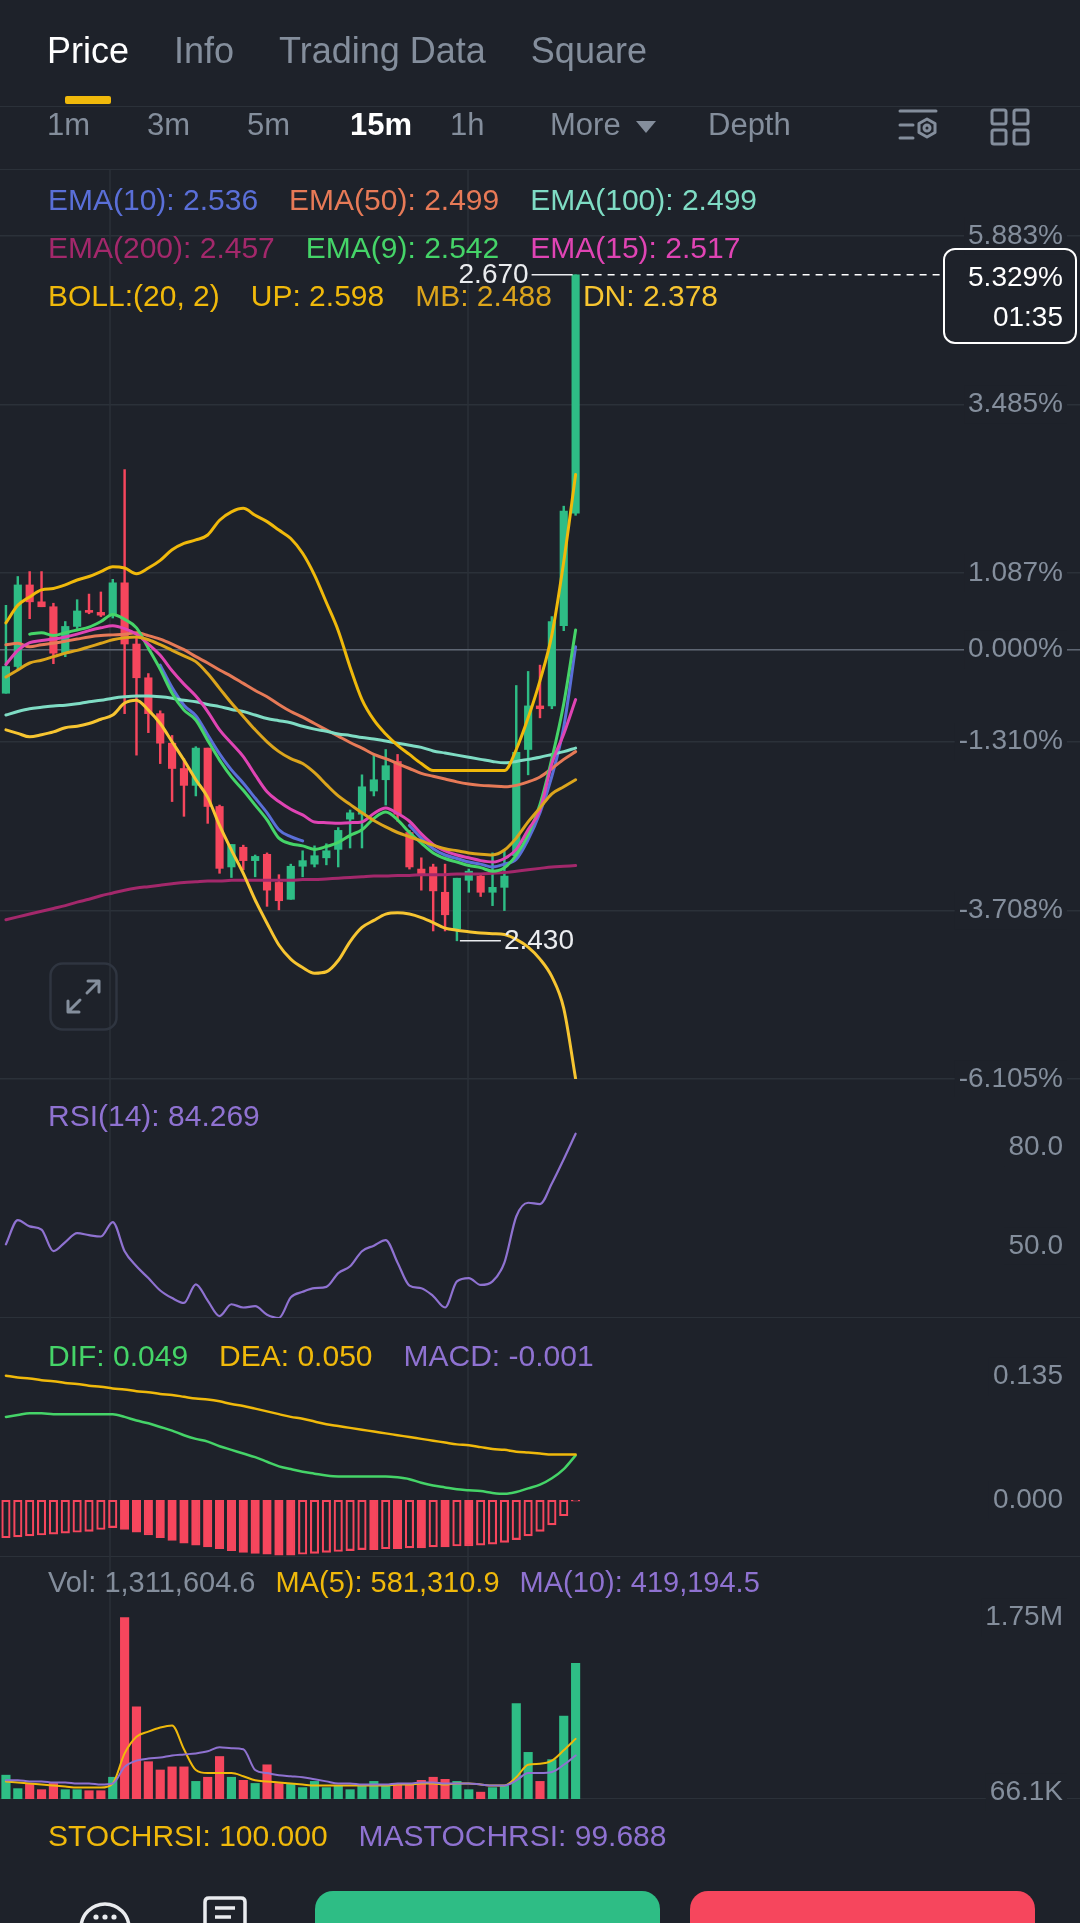 The width and height of the screenshot is (1080, 1923). Describe the element at coordinates (1015, 571) in the screenshot. I see `y-tick-label: 1.087%` at that location.